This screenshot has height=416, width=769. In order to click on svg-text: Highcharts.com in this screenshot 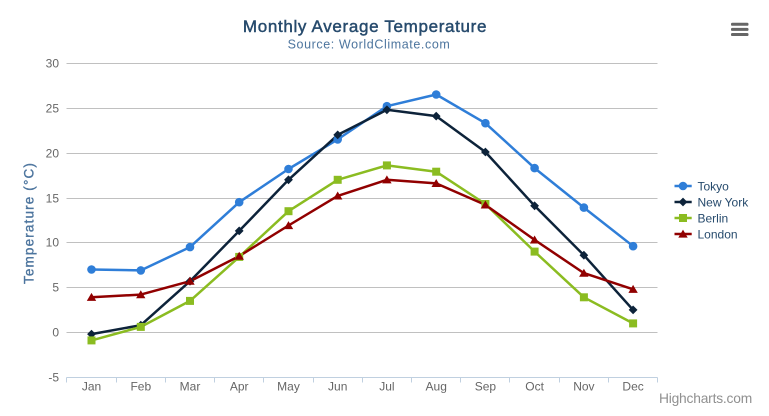, I will do `click(705, 398)`.